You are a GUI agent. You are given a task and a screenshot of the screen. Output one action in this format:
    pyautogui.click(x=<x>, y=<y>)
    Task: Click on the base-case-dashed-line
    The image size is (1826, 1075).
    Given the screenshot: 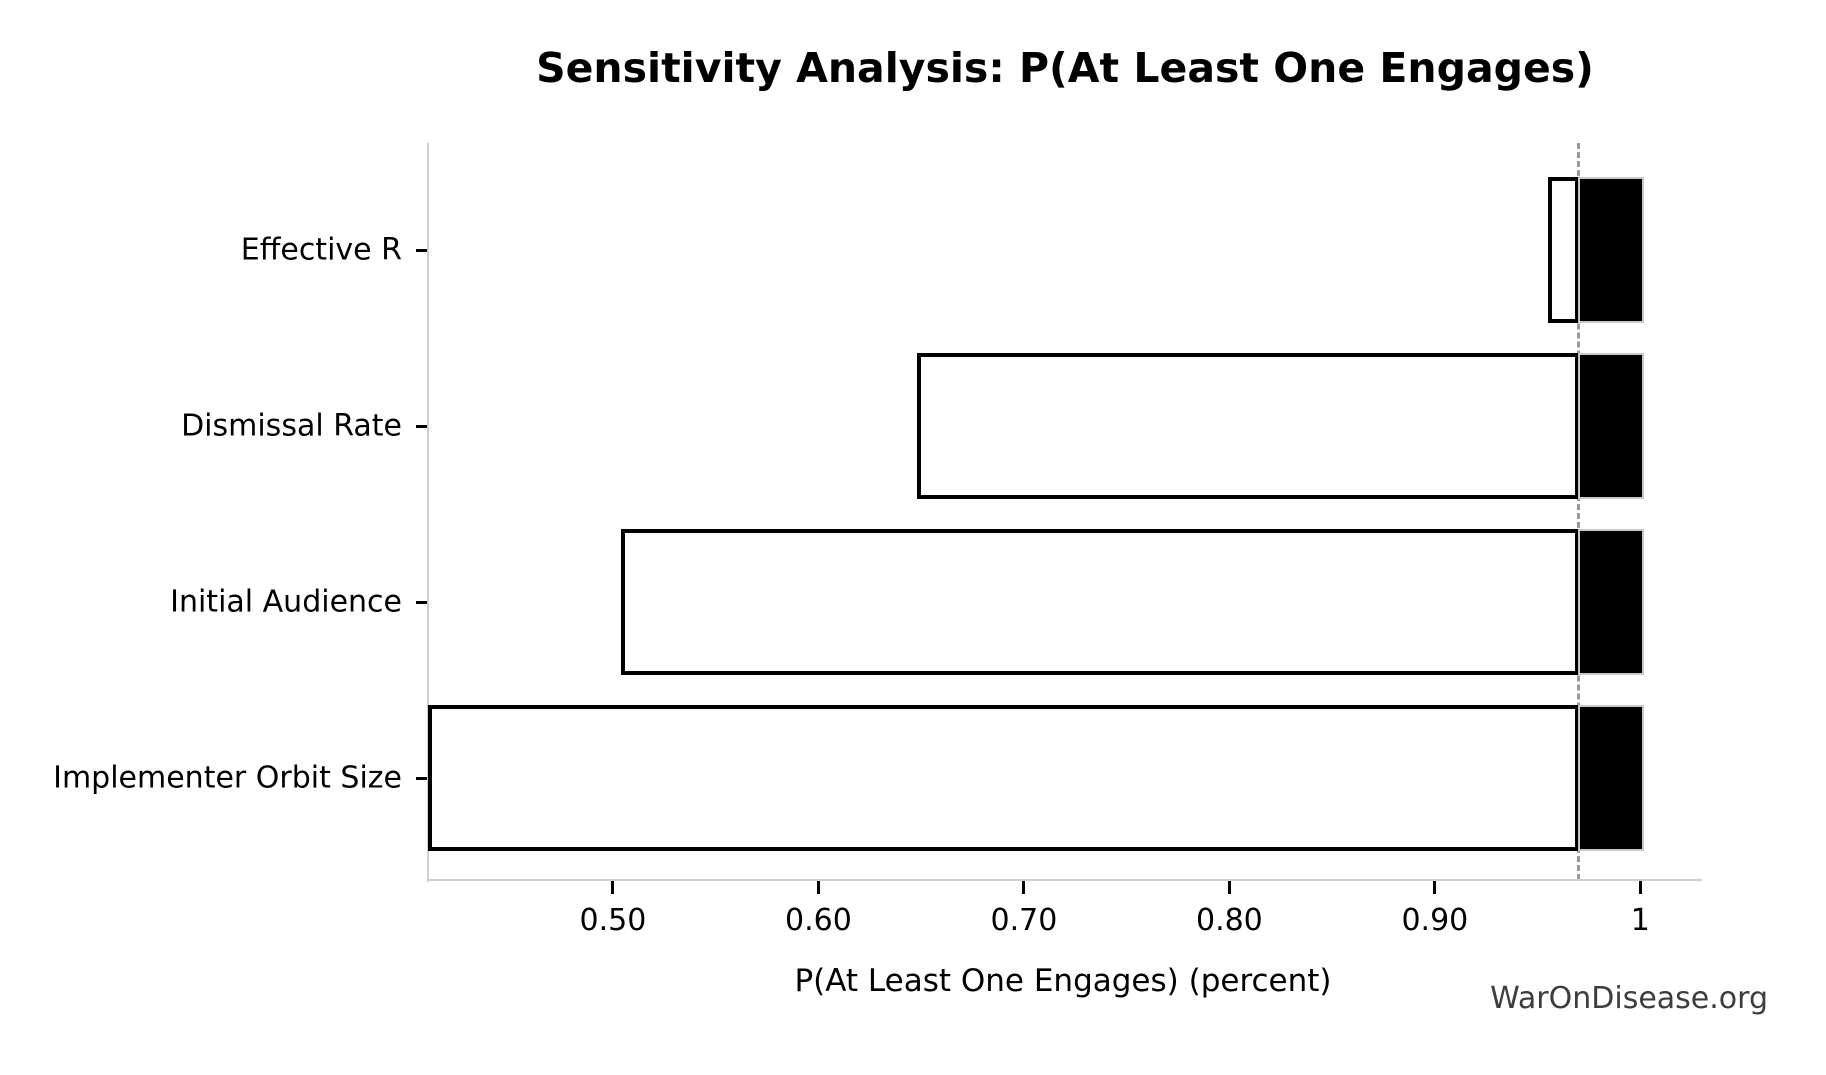 What is the action you would take?
    pyautogui.click(x=1579, y=511)
    